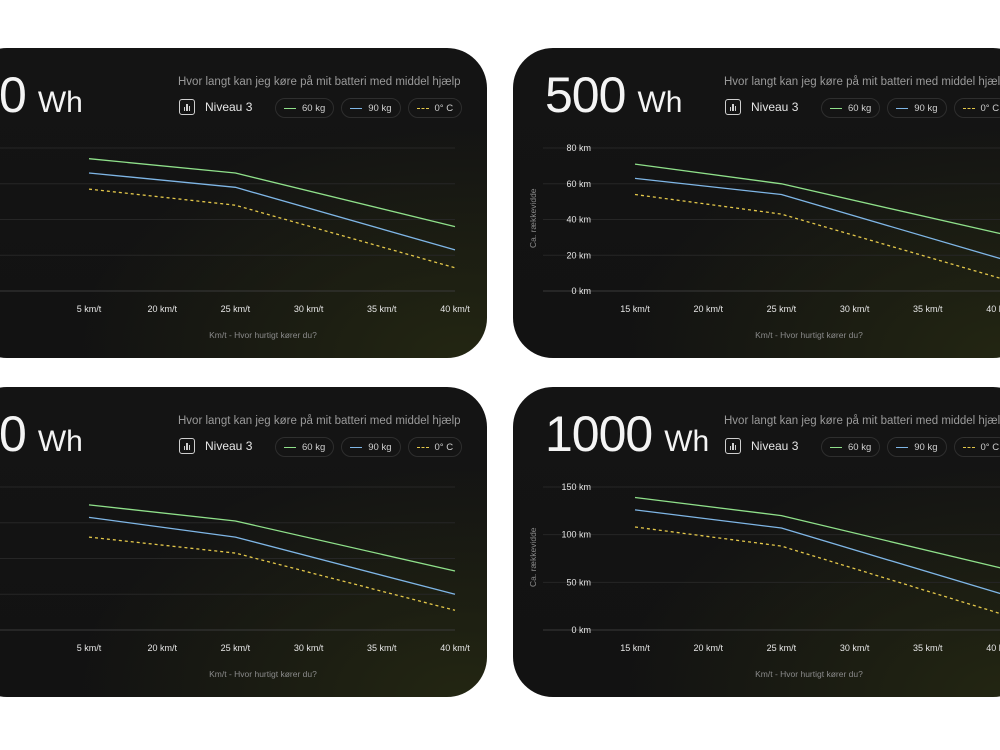 This screenshot has width=1000, height=750. Describe the element at coordinates (599, 434) in the screenshot. I see `wh-value: 1000` at that location.